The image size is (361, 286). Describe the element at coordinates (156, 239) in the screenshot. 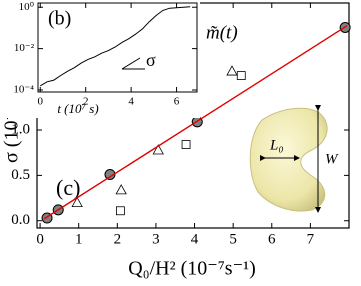

I see `x-tick-label: 3` at that location.